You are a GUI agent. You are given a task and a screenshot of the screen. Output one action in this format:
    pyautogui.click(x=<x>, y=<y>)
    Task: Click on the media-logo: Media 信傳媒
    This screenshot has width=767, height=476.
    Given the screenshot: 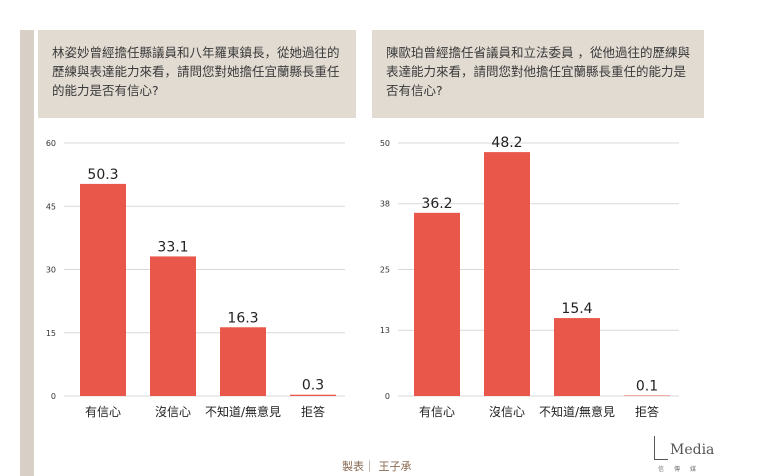 What is the action you would take?
    pyautogui.click(x=687, y=455)
    